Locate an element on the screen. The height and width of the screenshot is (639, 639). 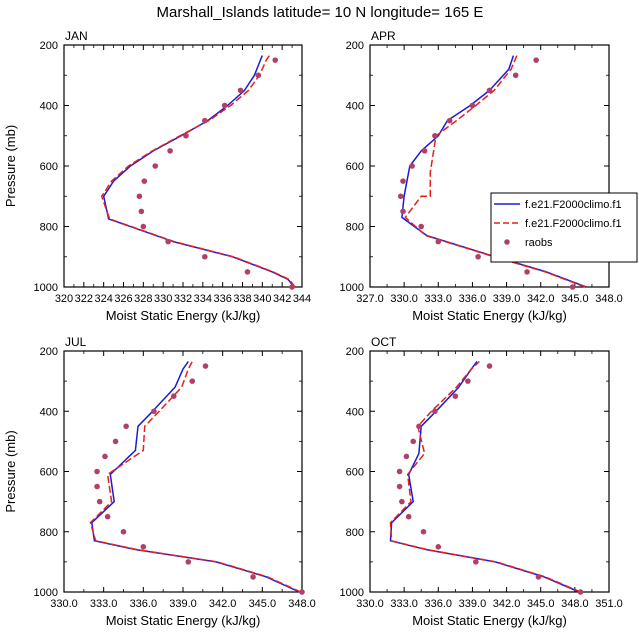
x-tick-label: 351.0 is located at coordinates (609, 604).